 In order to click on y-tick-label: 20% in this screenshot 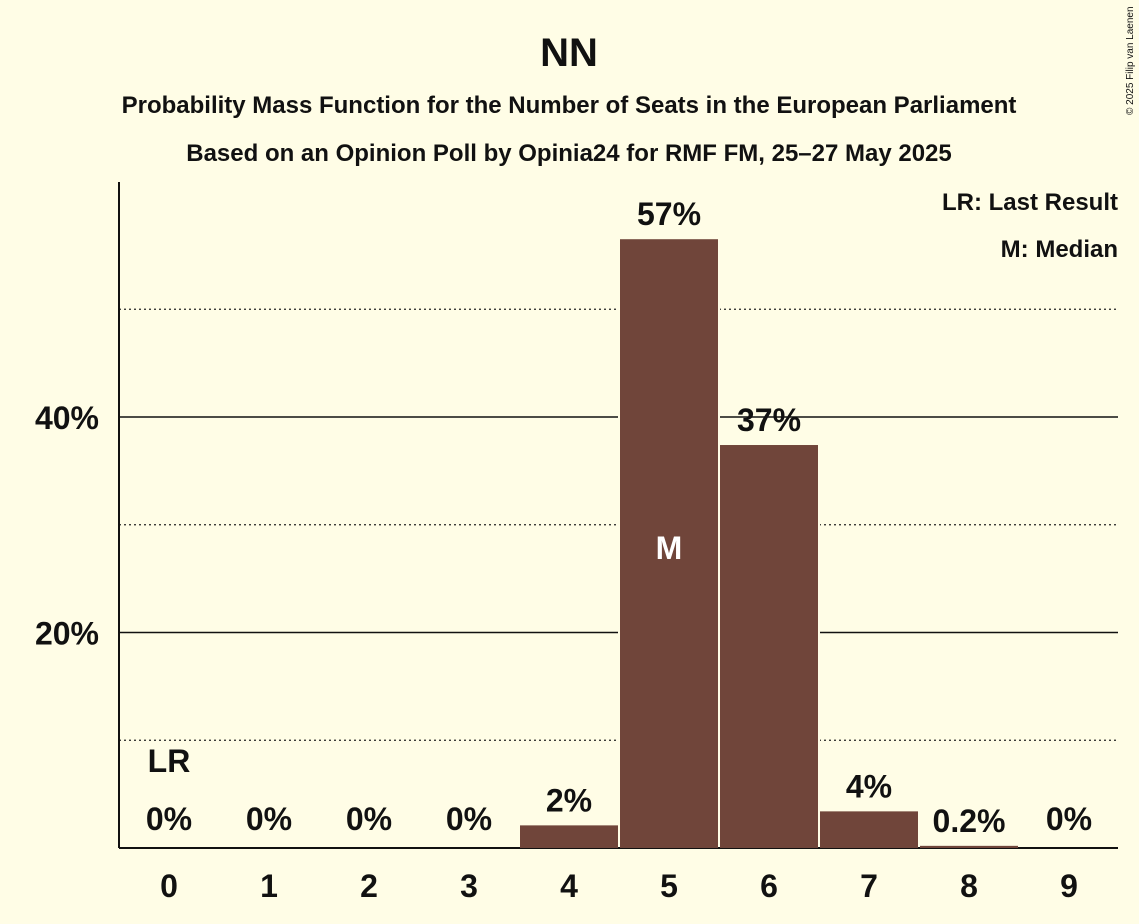, I will do `click(67, 634)`.